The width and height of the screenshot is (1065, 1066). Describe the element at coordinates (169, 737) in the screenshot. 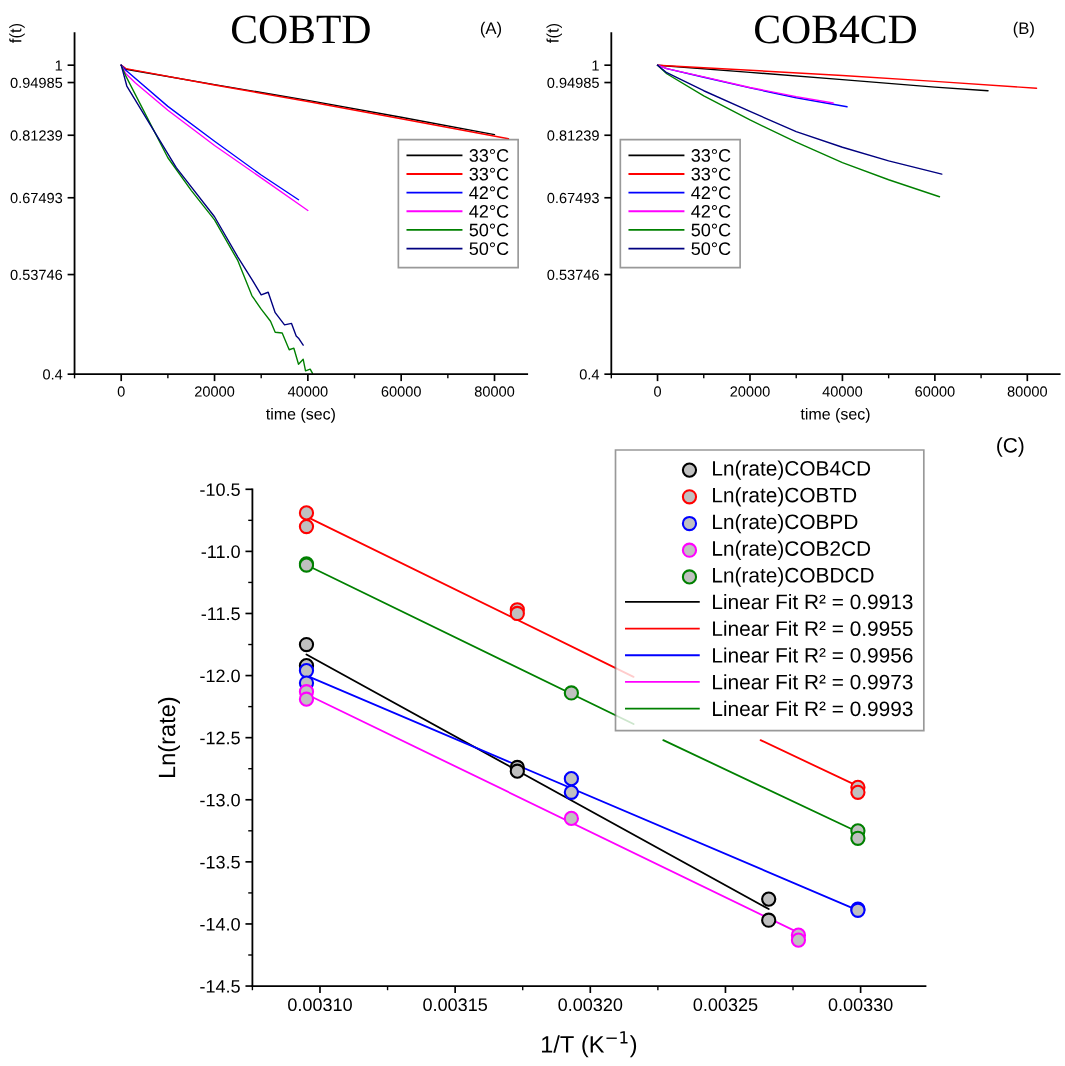

I see `y-axis-title: Ln(rate)` at that location.